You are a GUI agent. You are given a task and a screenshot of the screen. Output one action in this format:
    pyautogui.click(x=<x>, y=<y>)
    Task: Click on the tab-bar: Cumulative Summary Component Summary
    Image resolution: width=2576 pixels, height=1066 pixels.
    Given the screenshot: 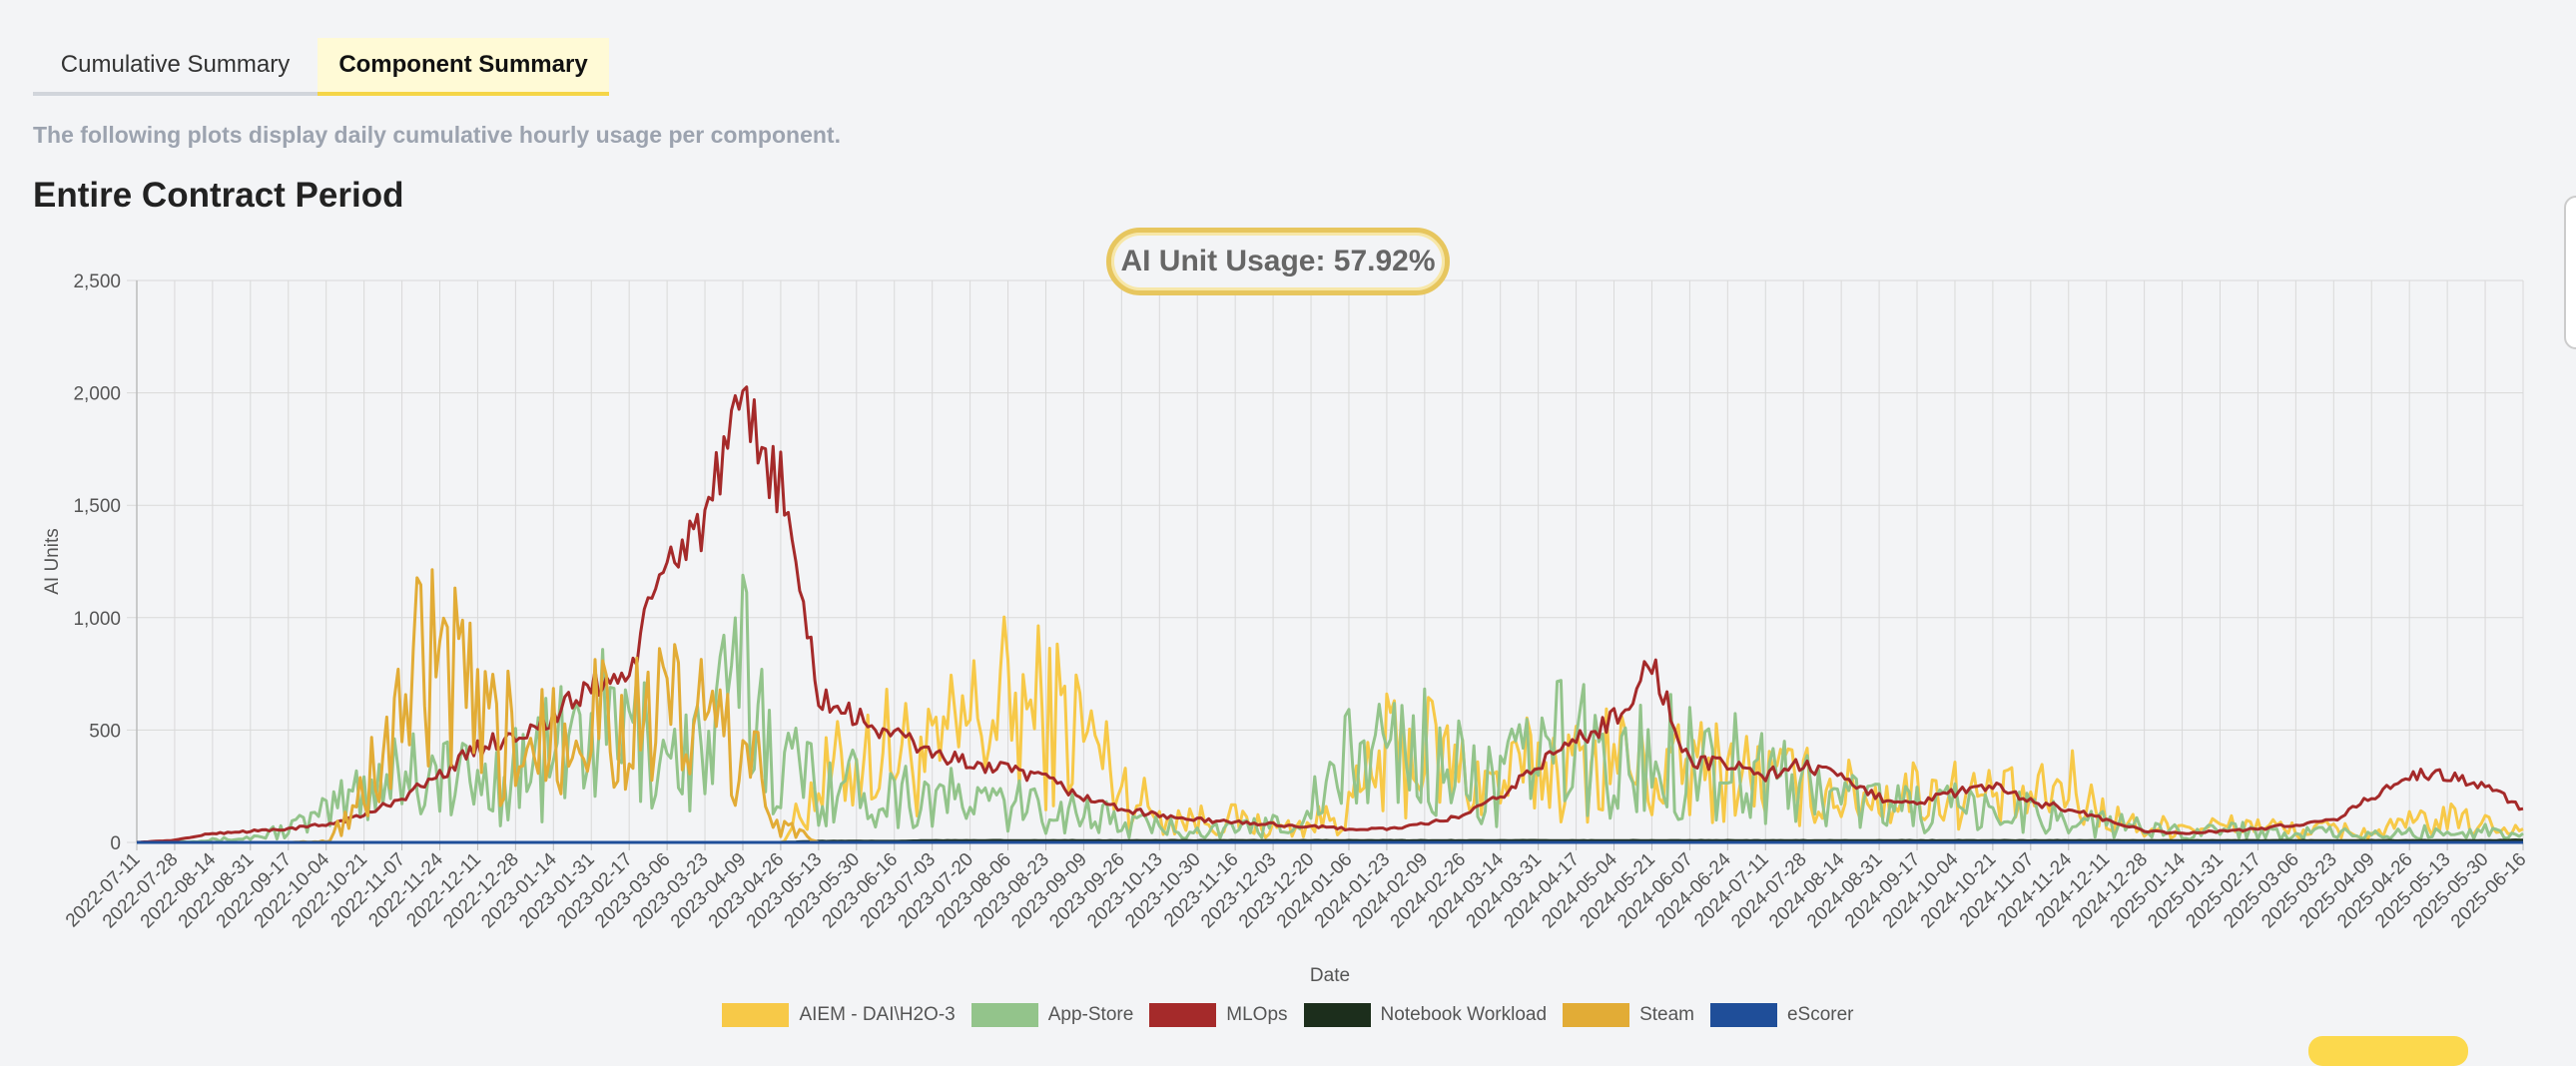 What is the action you would take?
    pyautogui.click(x=321, y=67)
    